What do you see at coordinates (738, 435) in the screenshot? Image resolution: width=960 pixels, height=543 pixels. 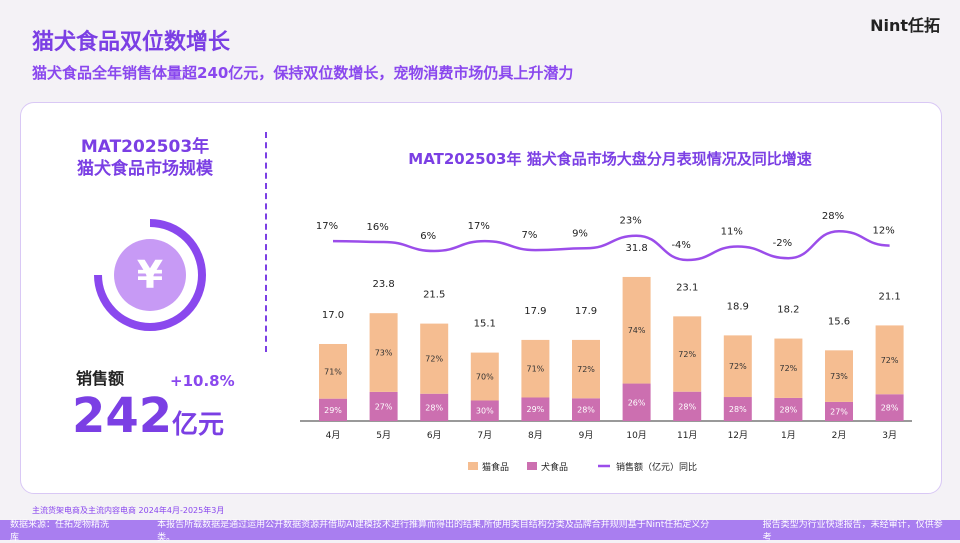 I see `x-tick-label: 12月` at bounding box center [738, 435].